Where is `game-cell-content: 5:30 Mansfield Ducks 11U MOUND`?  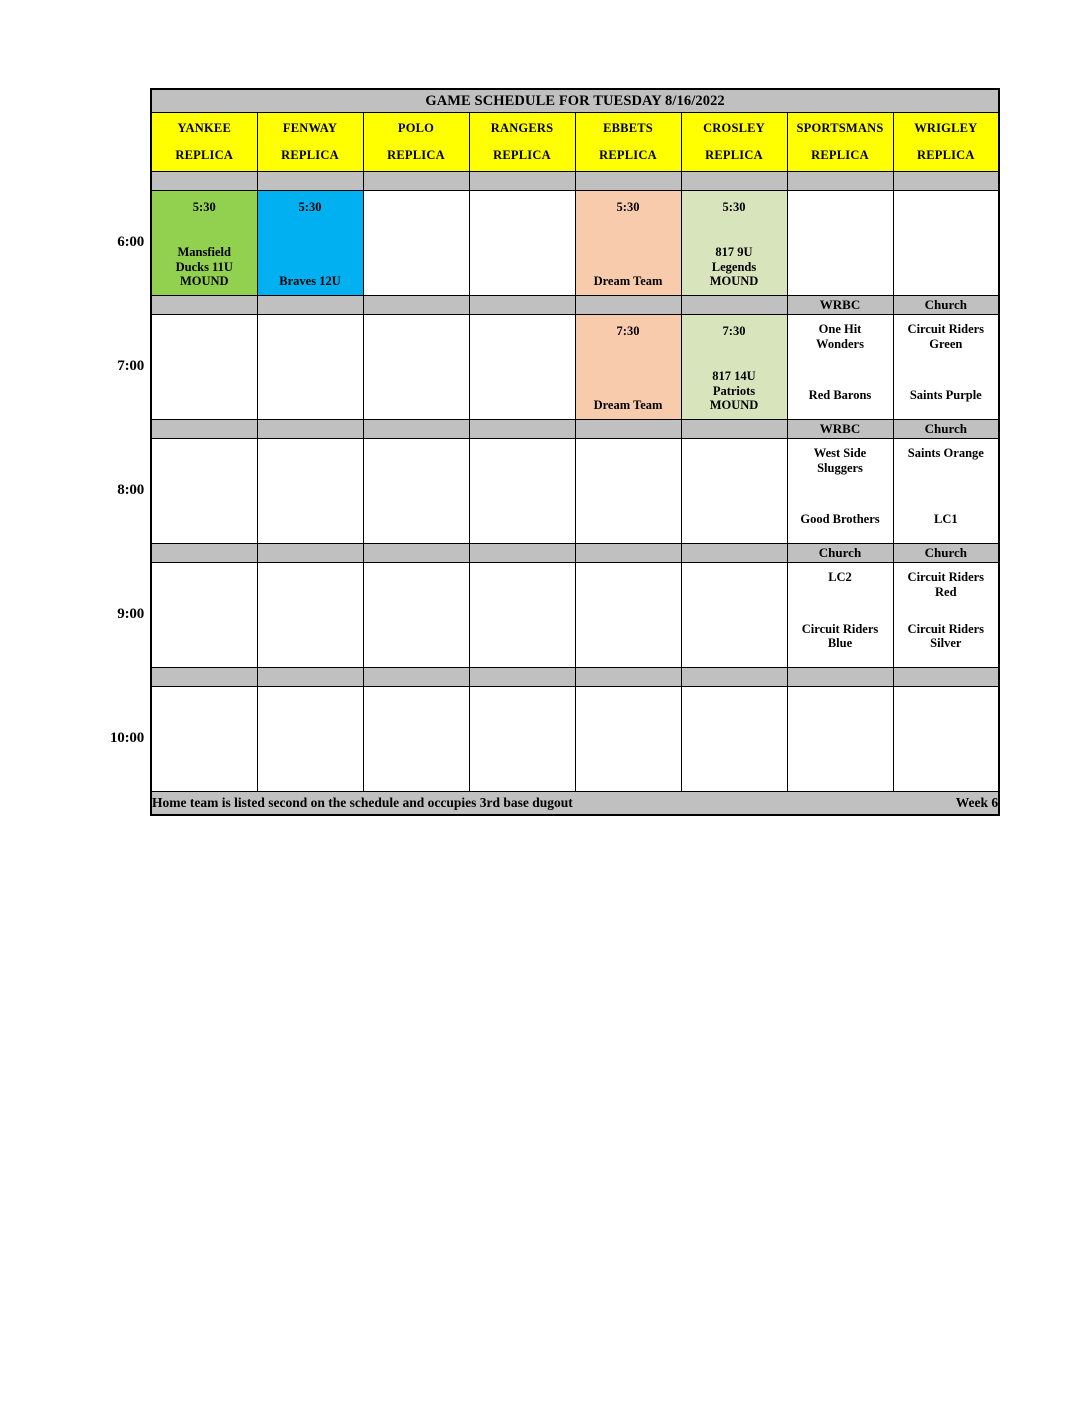 game-cell-content: 5:30 Mansfield Ducks 11U MOUND is located at coordinates (204, 243).